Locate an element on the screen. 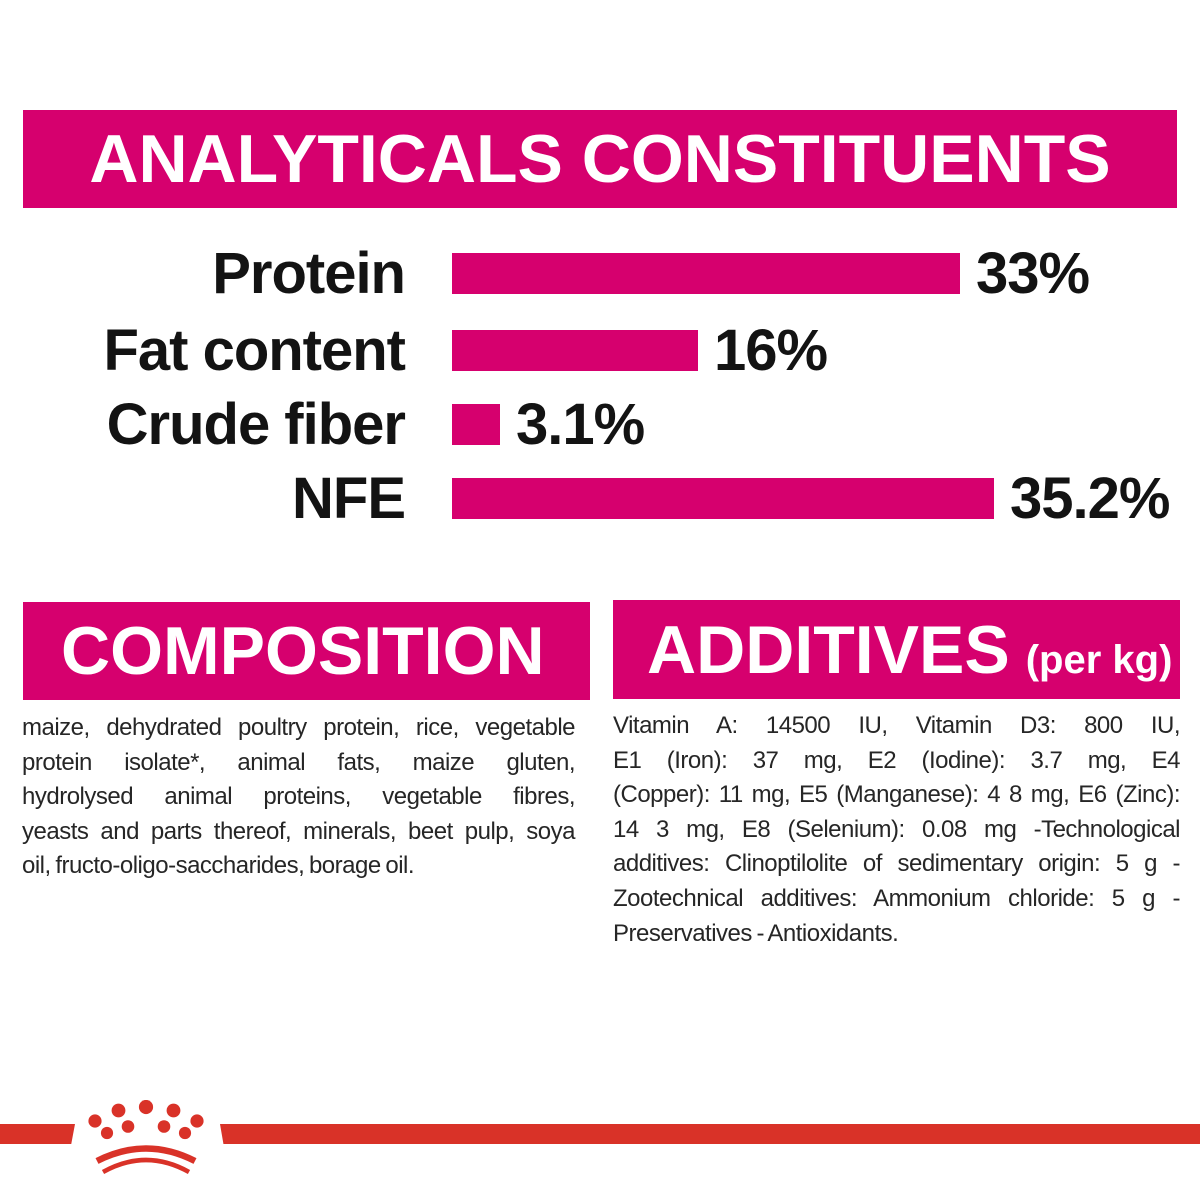 The image size is (1200, 1200). bar-row-nfe: NFE 35.2% is located at coordinates (585, 498).